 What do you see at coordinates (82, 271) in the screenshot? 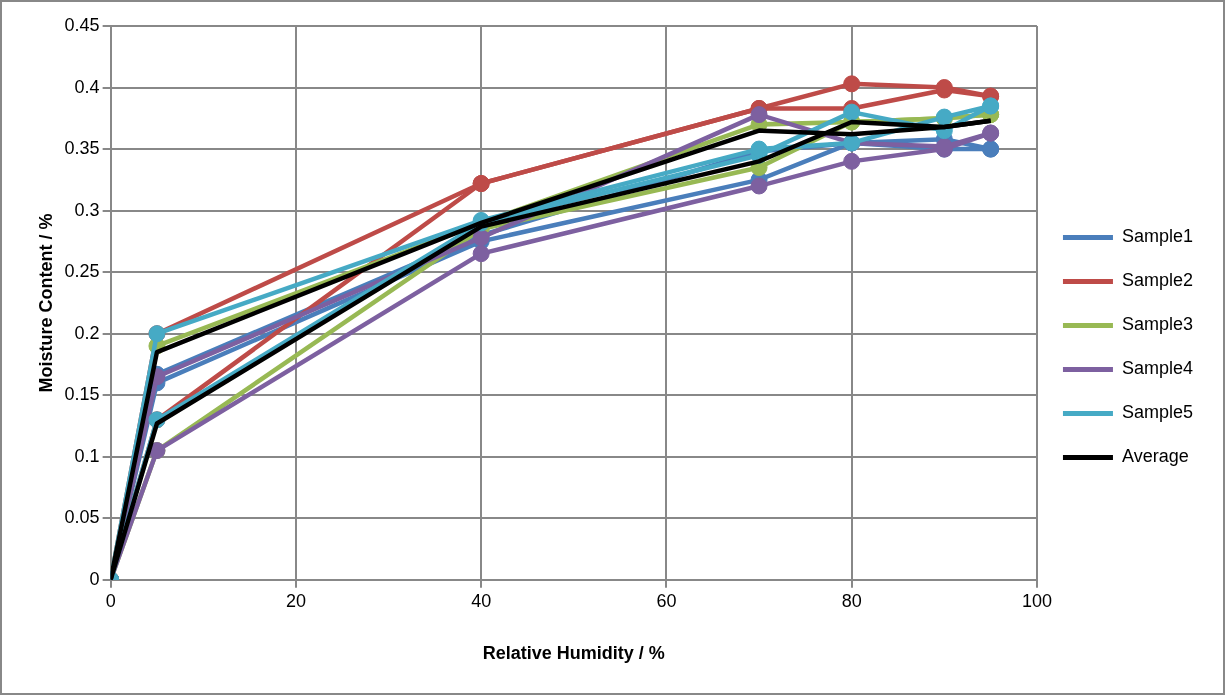
I see `y-tick-label: 0.25` at bounding box center [82, 271].